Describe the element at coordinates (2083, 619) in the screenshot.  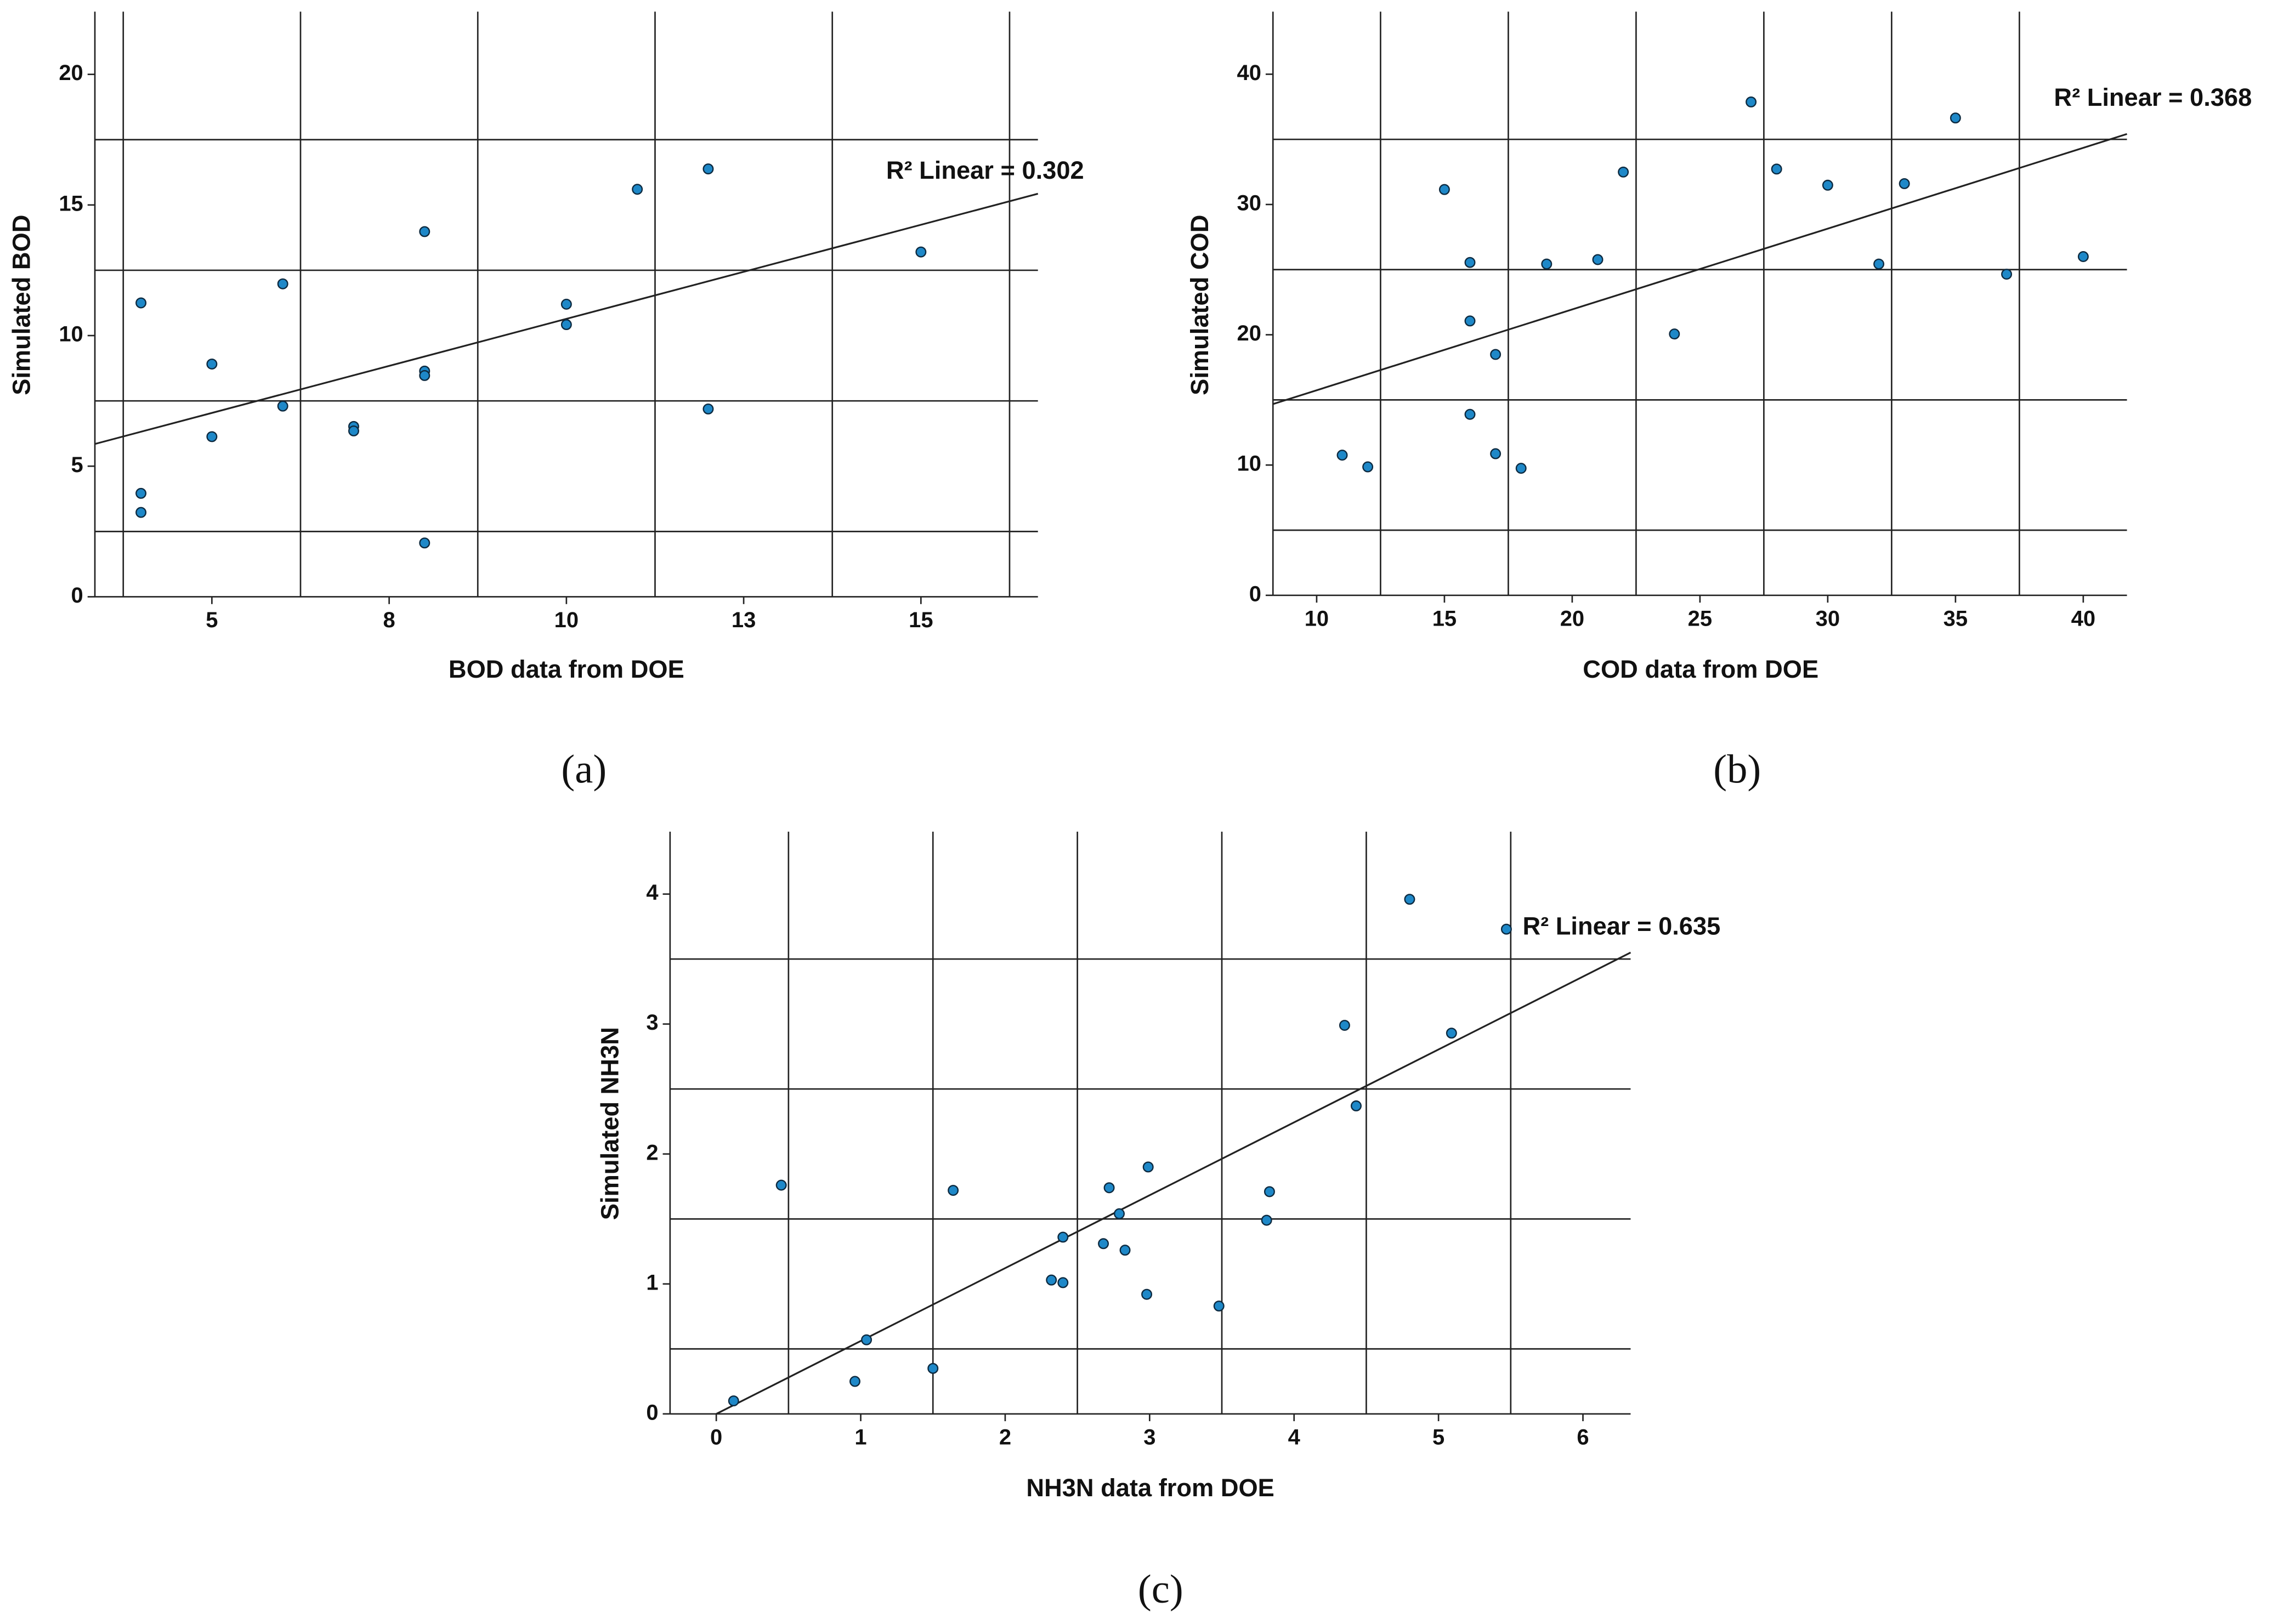
I see `x-tick-label: 40` at that location.